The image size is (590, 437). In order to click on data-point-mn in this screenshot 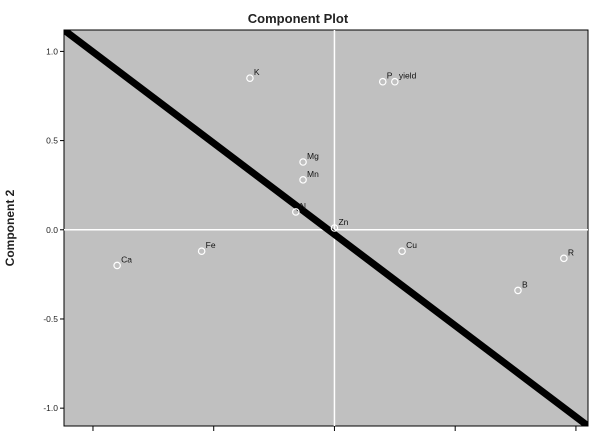, I will do `click(303, 180)`.